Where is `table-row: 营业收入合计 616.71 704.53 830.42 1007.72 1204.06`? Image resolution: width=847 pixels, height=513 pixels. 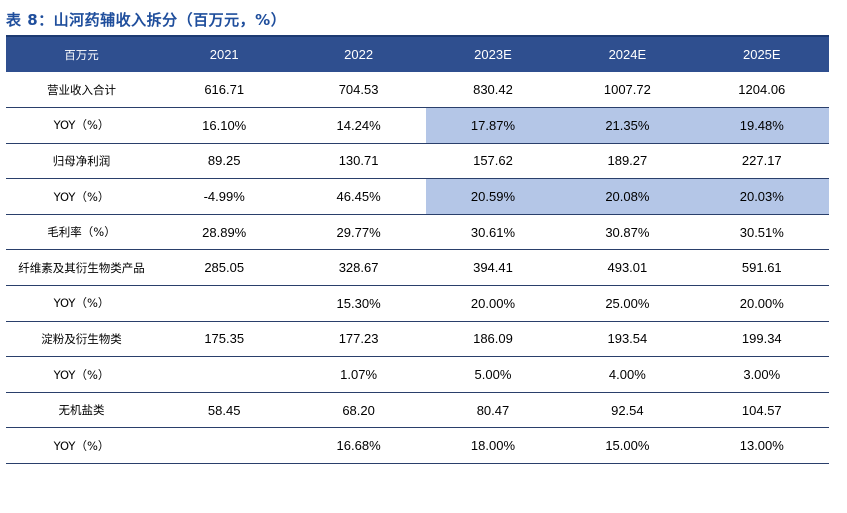
table-row: 营业收入合计 616.71 704.53 830.42 1007.72 1204.06 is located at coordinates (417, 90).